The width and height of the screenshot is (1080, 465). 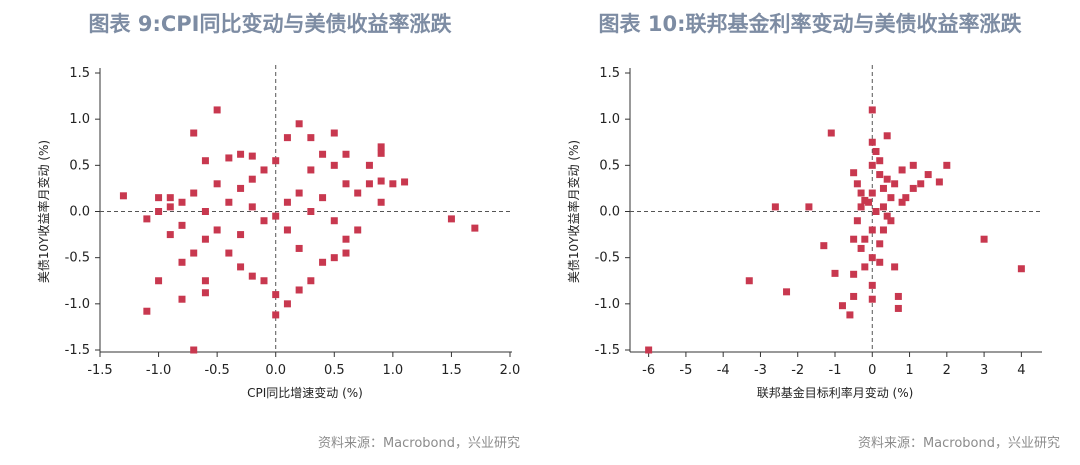 I want to click on x-axis-title: 联邦基金目标利率月变动 (%), so click(x=835, y=392).